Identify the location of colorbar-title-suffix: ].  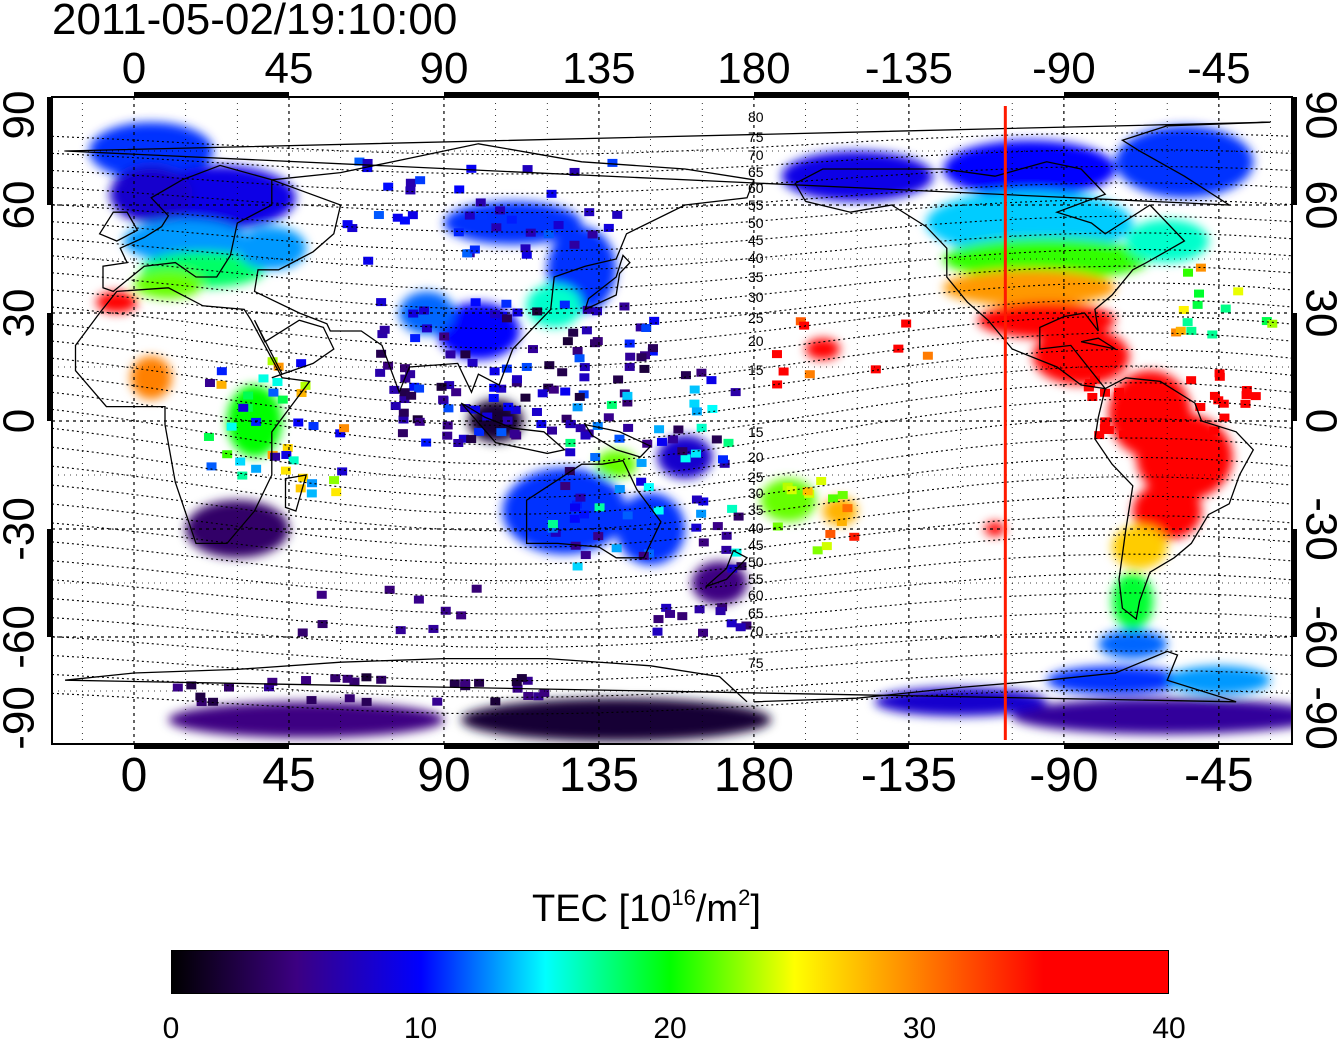
(755, 909).